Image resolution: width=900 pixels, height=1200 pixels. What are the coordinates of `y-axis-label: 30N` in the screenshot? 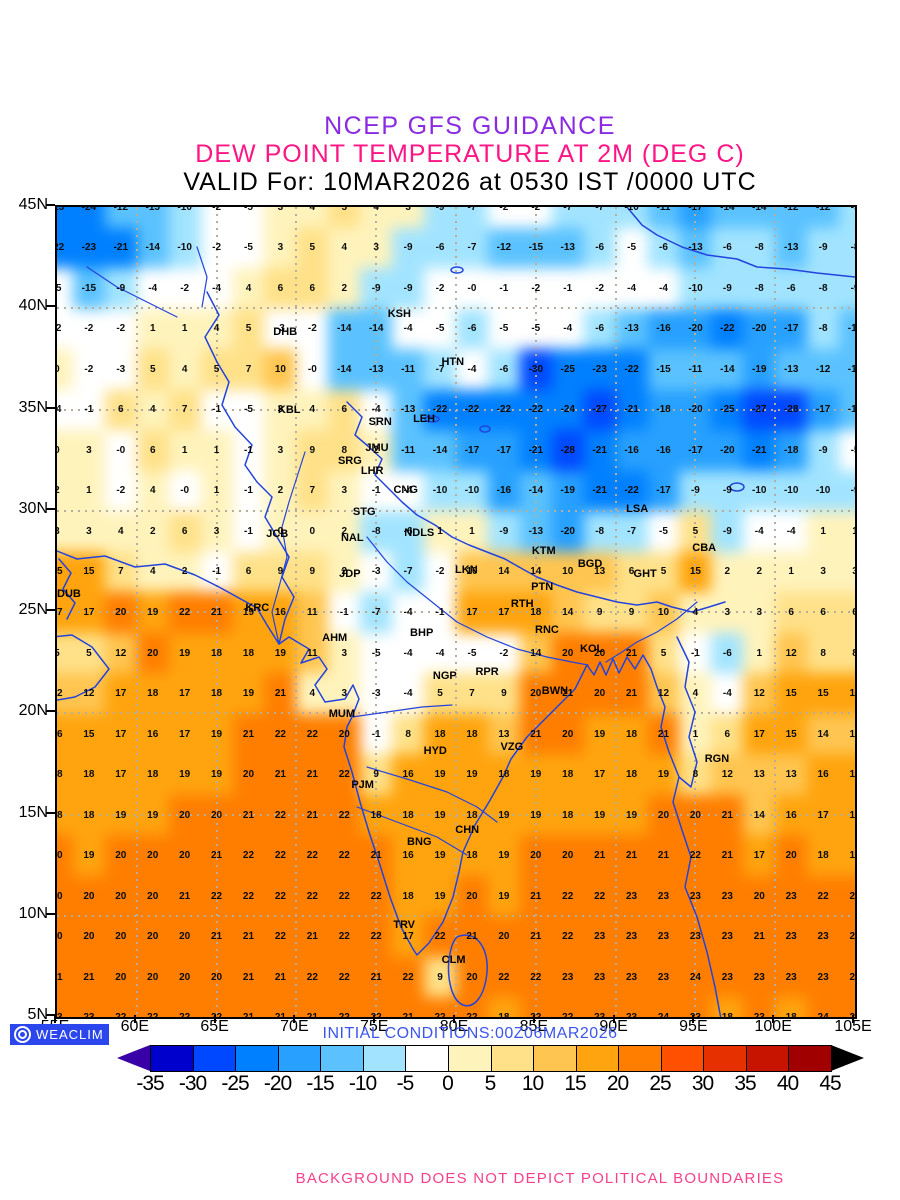 It's located at (33, 508).